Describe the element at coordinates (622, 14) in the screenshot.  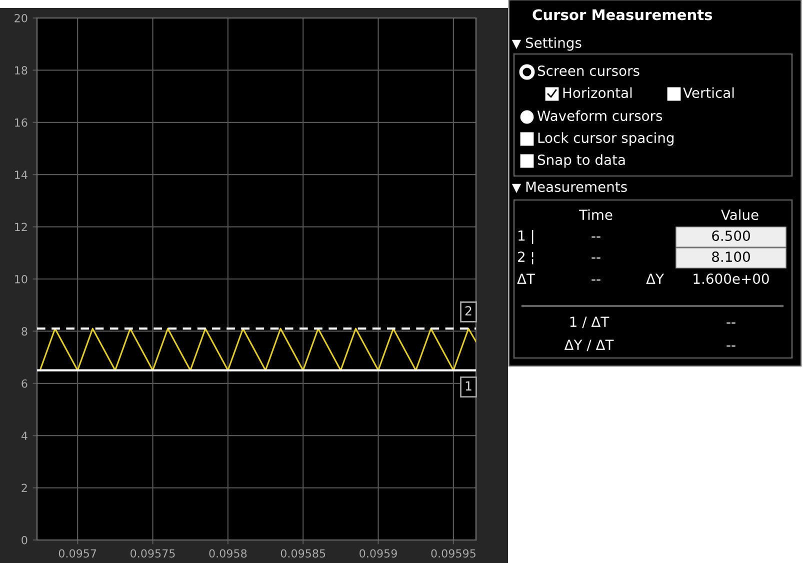
I see `text: Cursor Measurements` at that location.